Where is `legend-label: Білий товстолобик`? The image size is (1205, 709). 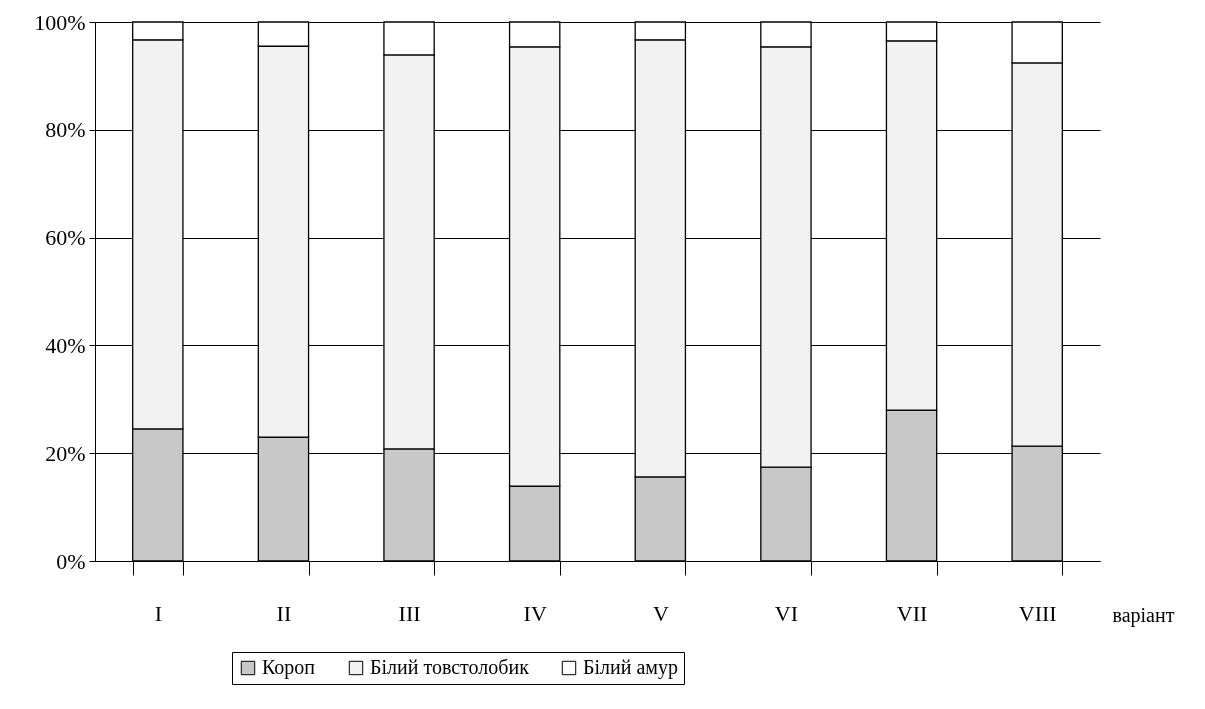 legend-label: Білий товстолобик is located at coordinates (450, 667).